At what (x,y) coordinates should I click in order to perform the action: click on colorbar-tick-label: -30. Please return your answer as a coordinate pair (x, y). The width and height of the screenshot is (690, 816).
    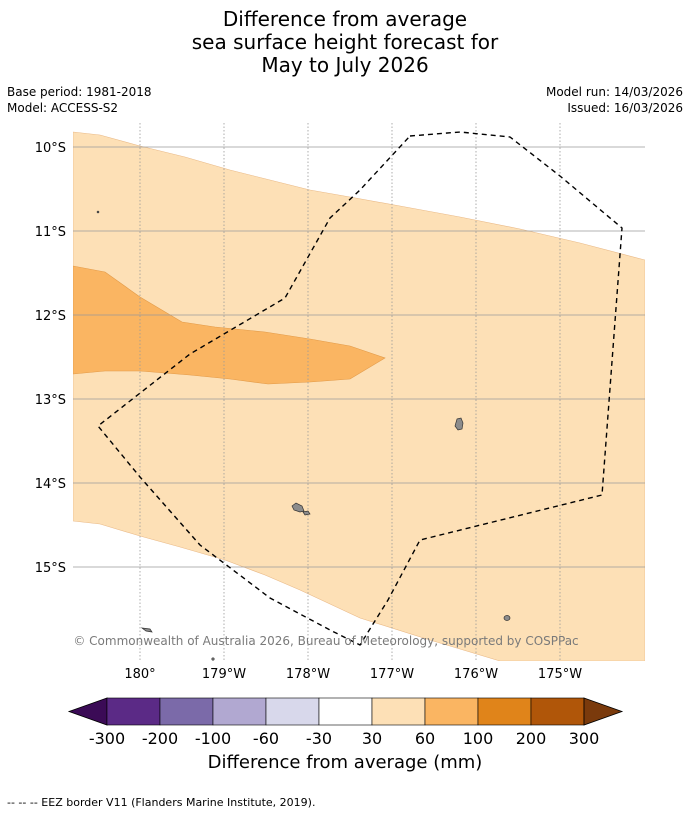
    Looking at the image, I should click on (319, 738).